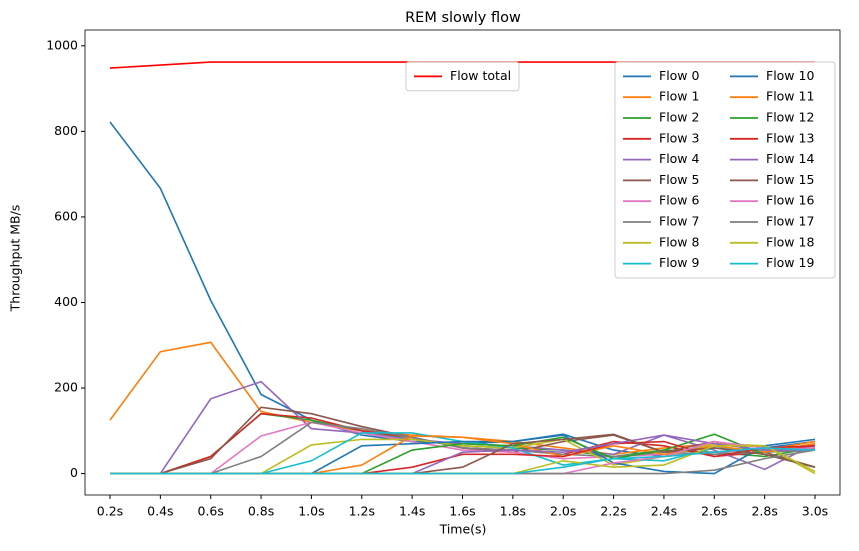  What do you see at coordinates (790, 262) in the screenshot?
I see `legend-label: Flow 19` at bounding box center [790, 262].